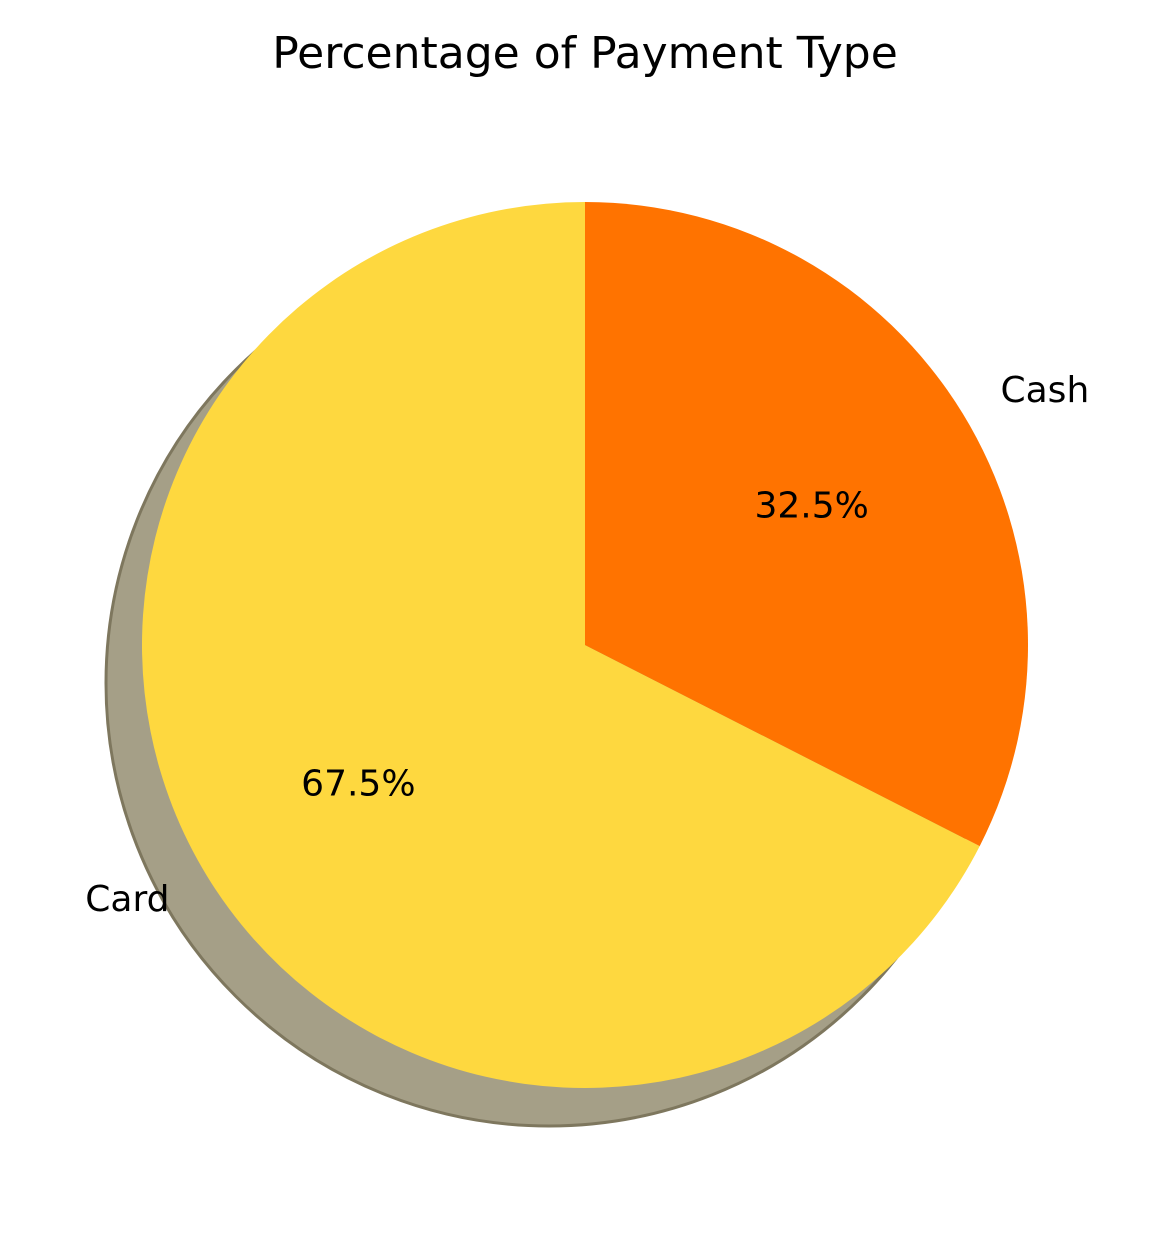  What do you see at coordinates (127, 899) in the screenshot?
I see `slice-label-card: Card` at bounding box center [127, 899].